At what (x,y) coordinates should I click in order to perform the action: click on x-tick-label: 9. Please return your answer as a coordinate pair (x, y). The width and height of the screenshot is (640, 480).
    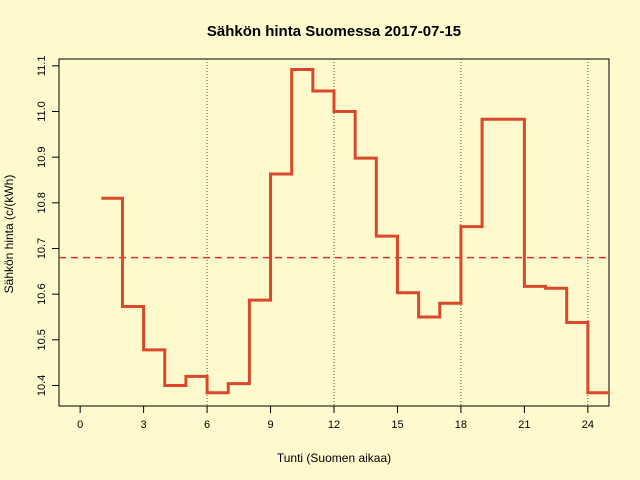
    Looking at the image, I should click on (270, 425).